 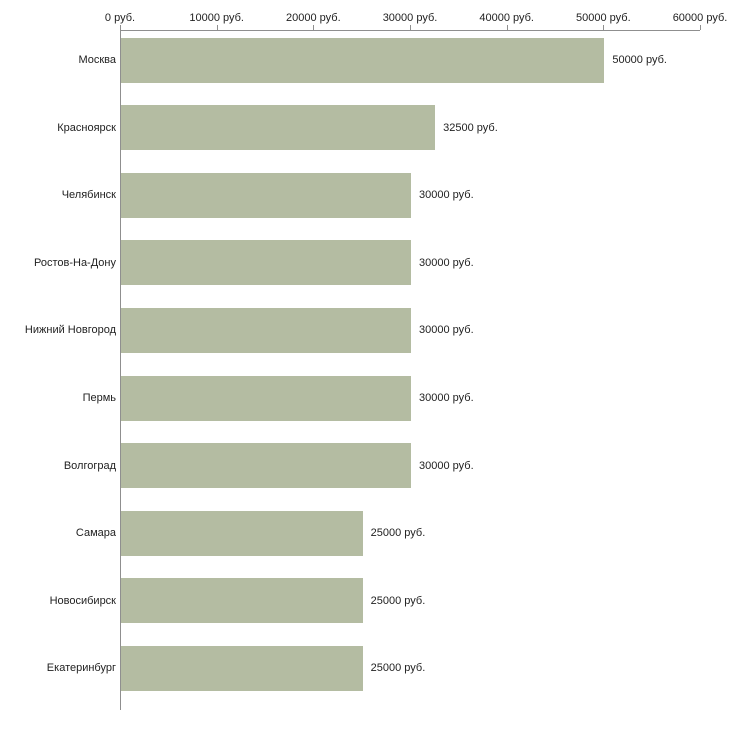 I want to click on x-tick-label: 40000 руб., so click(x=506, y=18).